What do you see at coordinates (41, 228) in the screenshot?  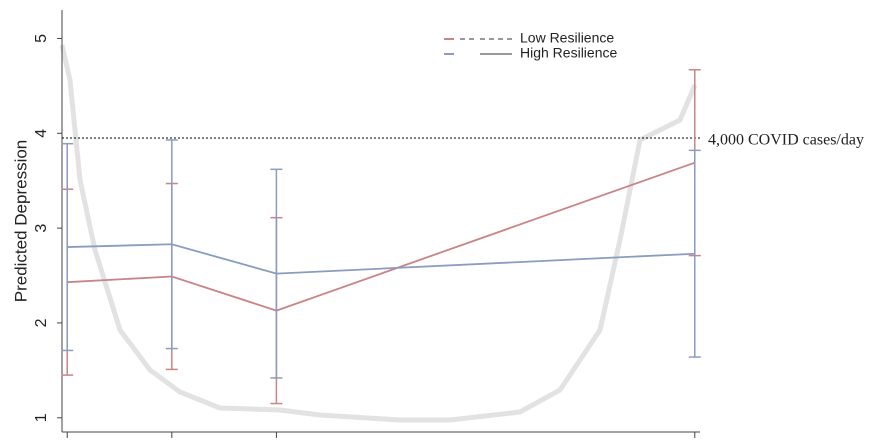 I see `y-tick-label: 3` at bounding box center [41, 228].